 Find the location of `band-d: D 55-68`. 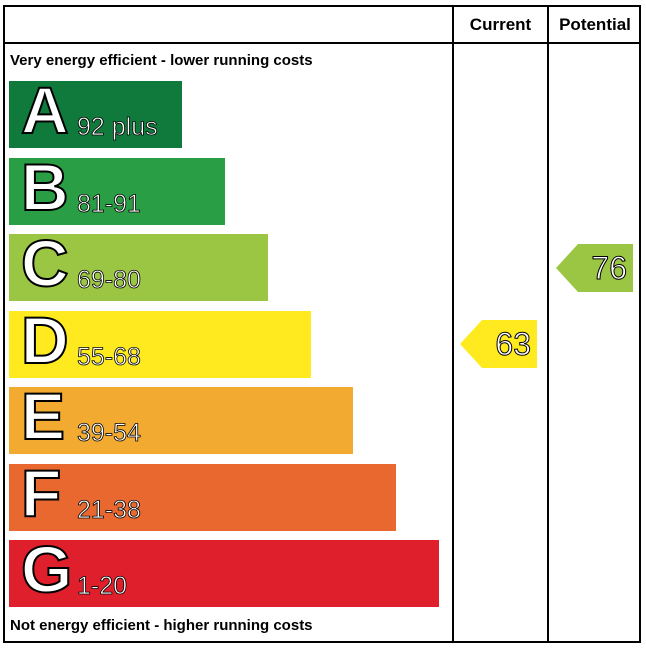

band-d: D 55-68 is located at coordinates (160, 341).